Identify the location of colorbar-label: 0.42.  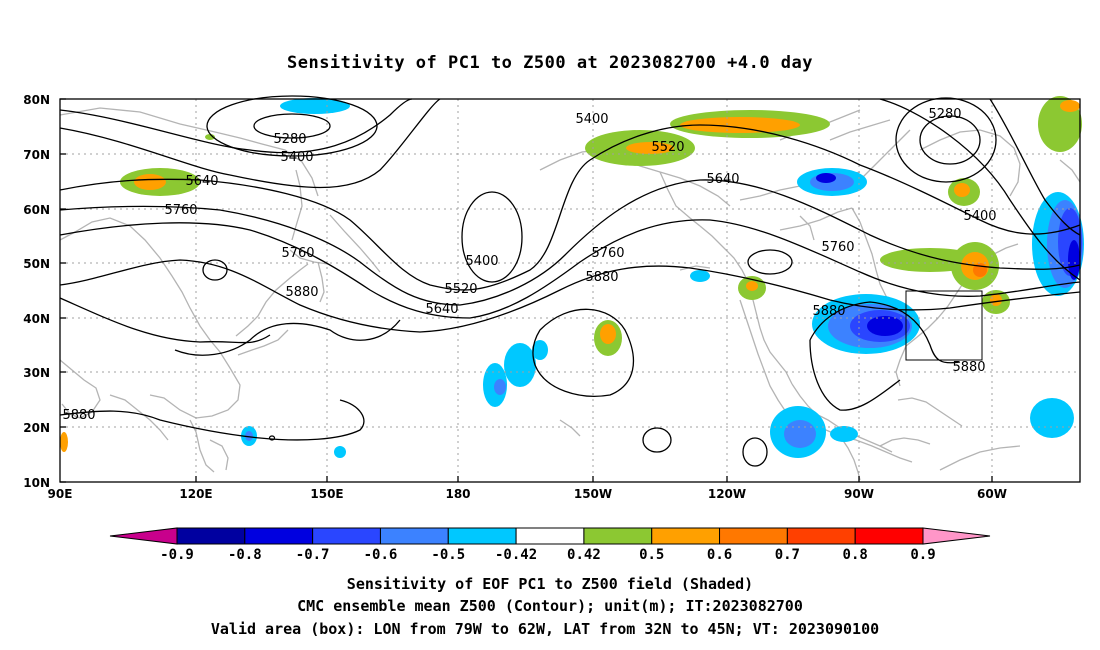
(584, 555).